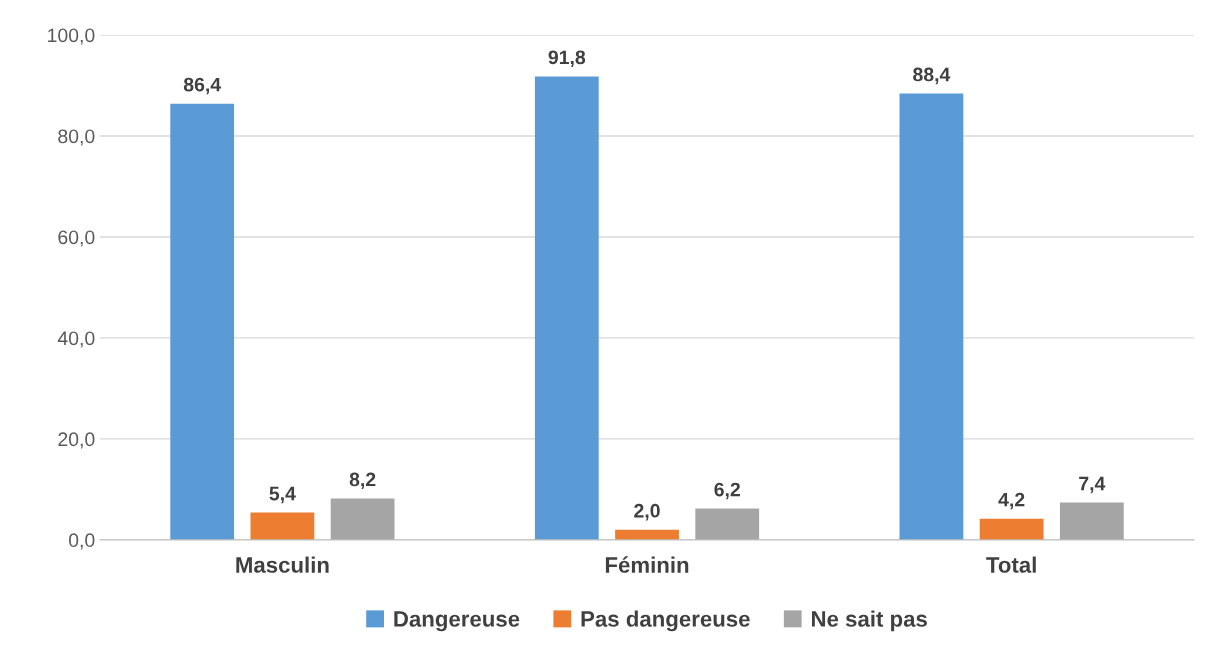  Describe the element at coordinates (1011, 564) in the screenshot. I see `x-tick-label: Total` at that location.